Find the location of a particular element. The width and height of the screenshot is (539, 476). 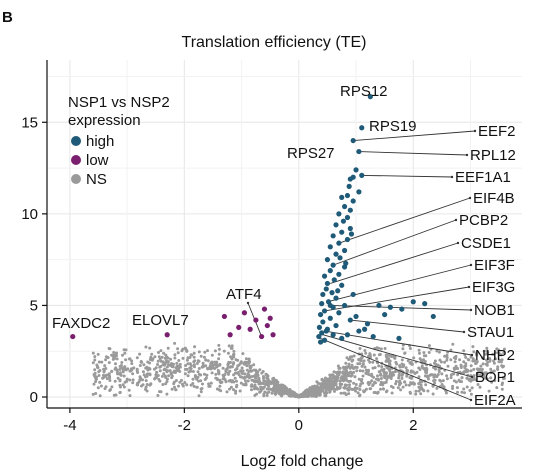

x-tick-label: -2 is located at coordinates (184, 425).